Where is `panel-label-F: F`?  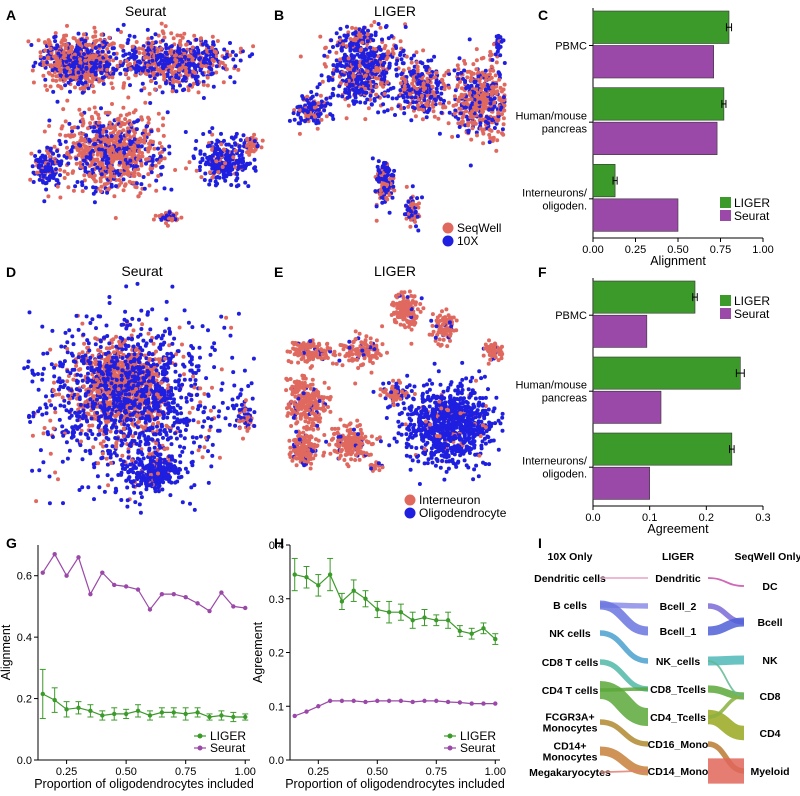 panel-label-F: F is located at coordinates (542, 272).